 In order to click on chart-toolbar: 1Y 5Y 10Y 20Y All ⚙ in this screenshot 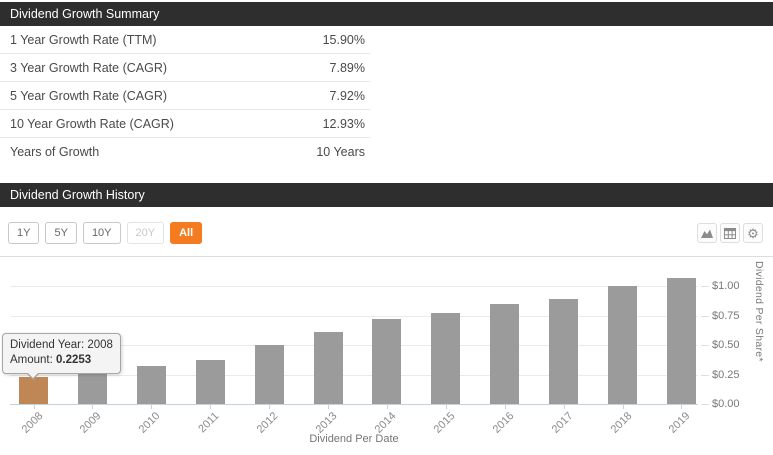, I will do `click(386, 225)`.